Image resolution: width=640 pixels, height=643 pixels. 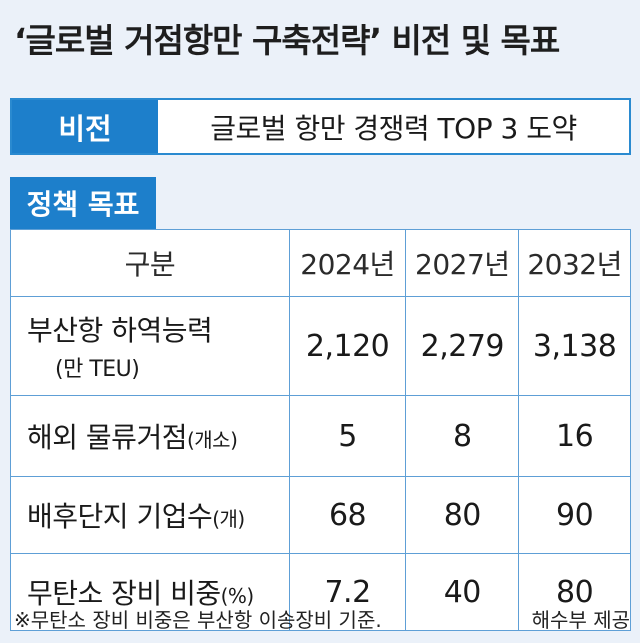 What do you see at coordinates (97, 369) in the screenshot?
I see `row-unit: (만 TEU)` at bounding box center [97, 369].